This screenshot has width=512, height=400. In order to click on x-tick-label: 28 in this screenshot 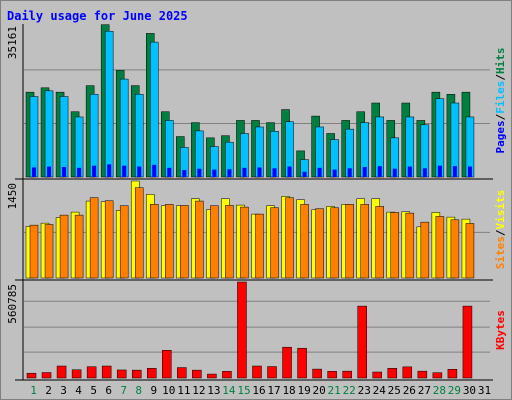, I will do `click(439, 390)`.